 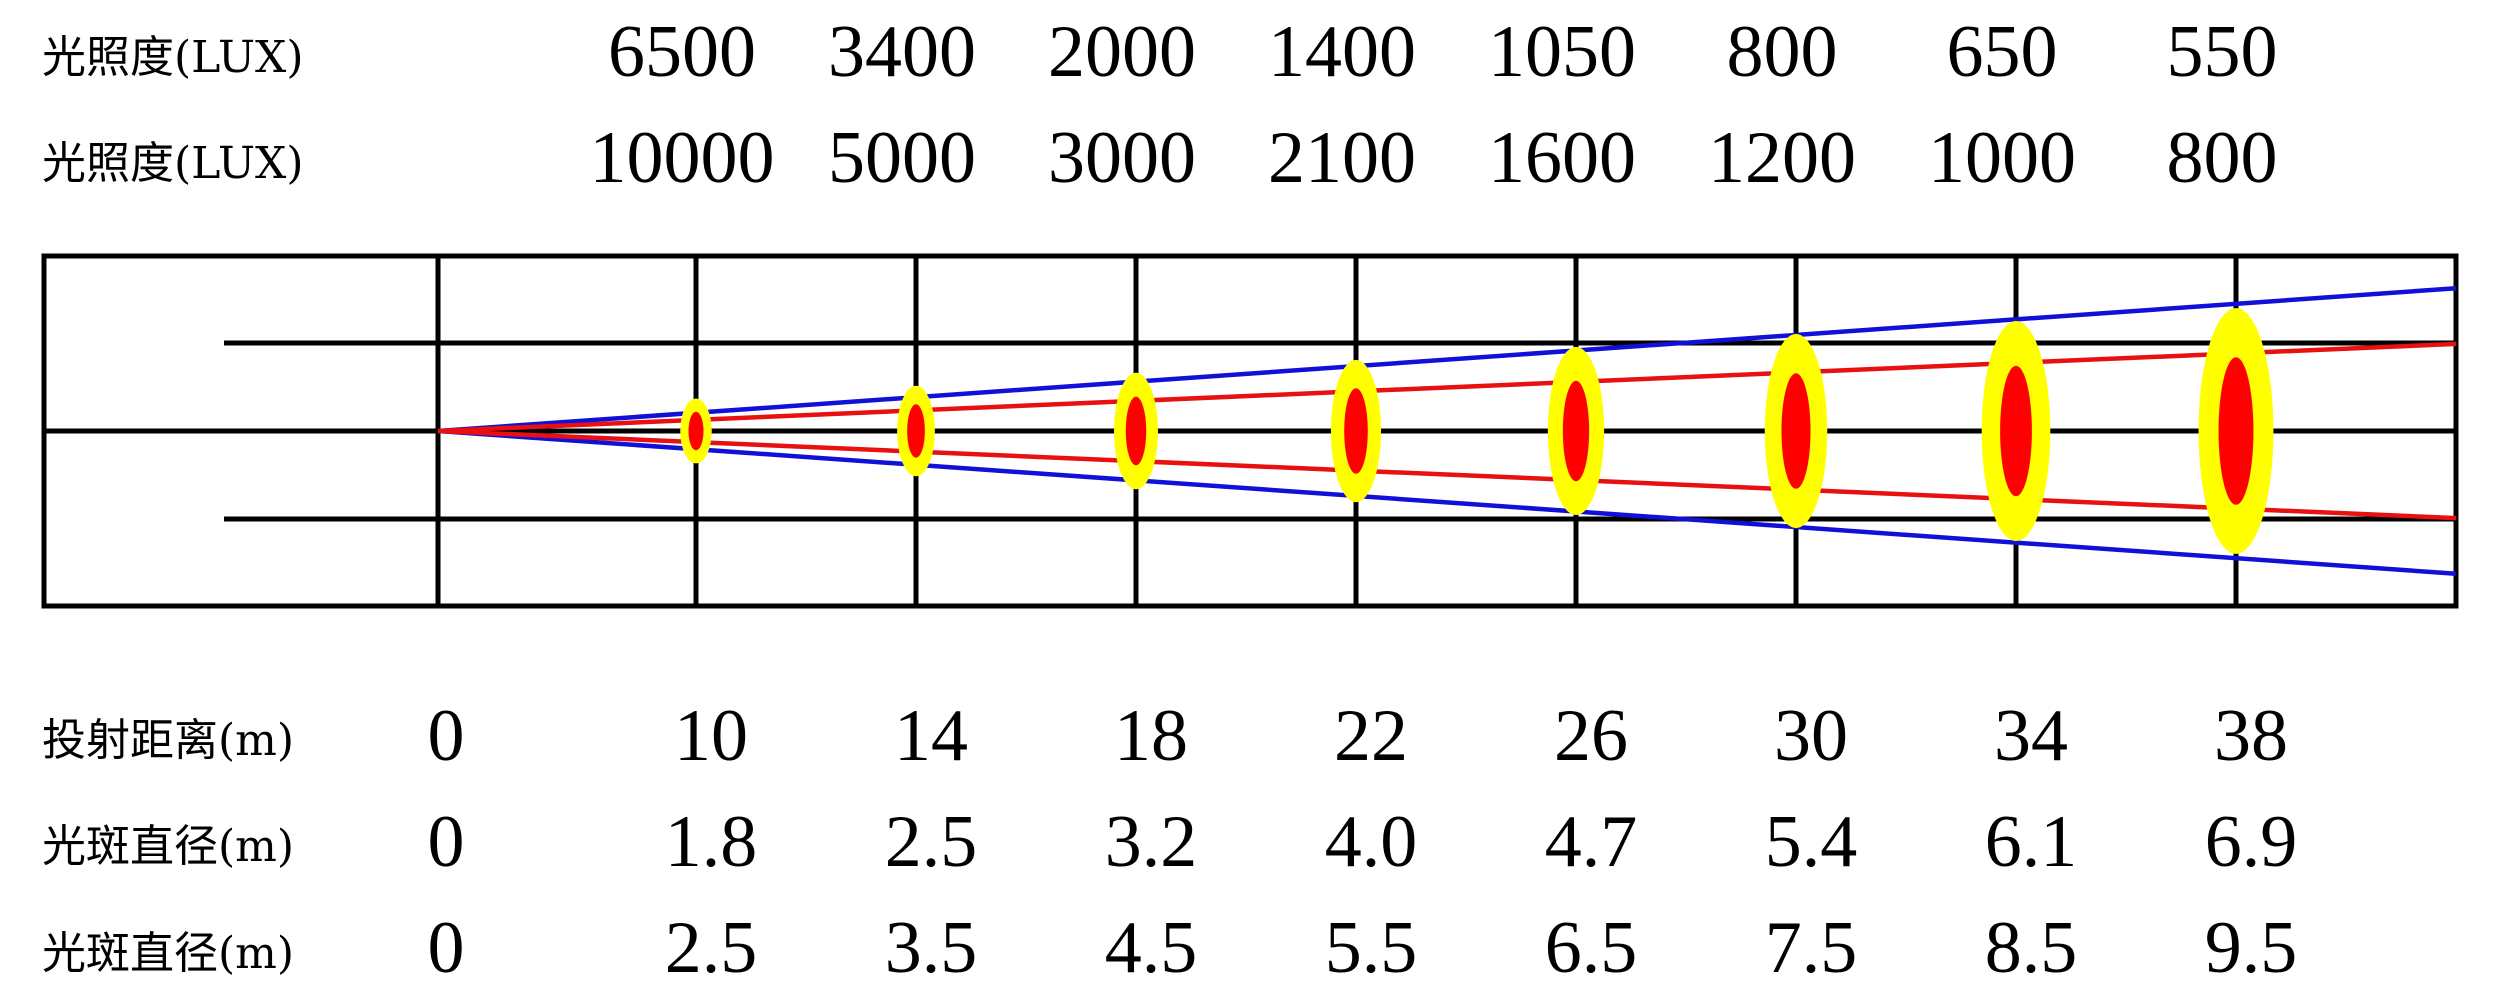 I want to click on distance-value: 18, so click(x=1151, y=736).